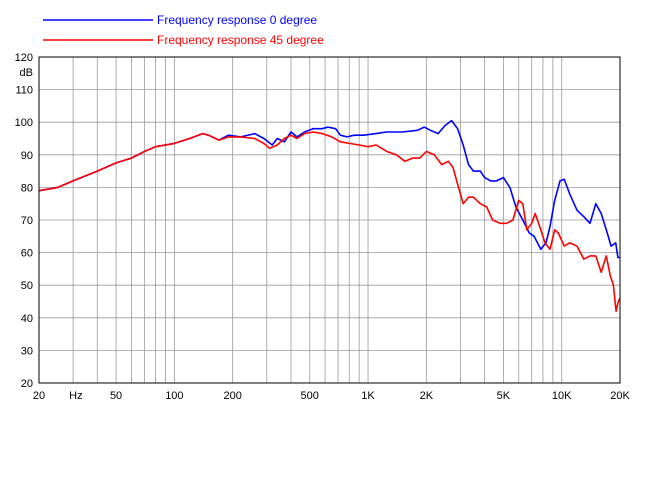  What do you see at coordinates (26, 73) in the screenshot?
I see `y-unit-label: dB` at bounding box center [26, 73].